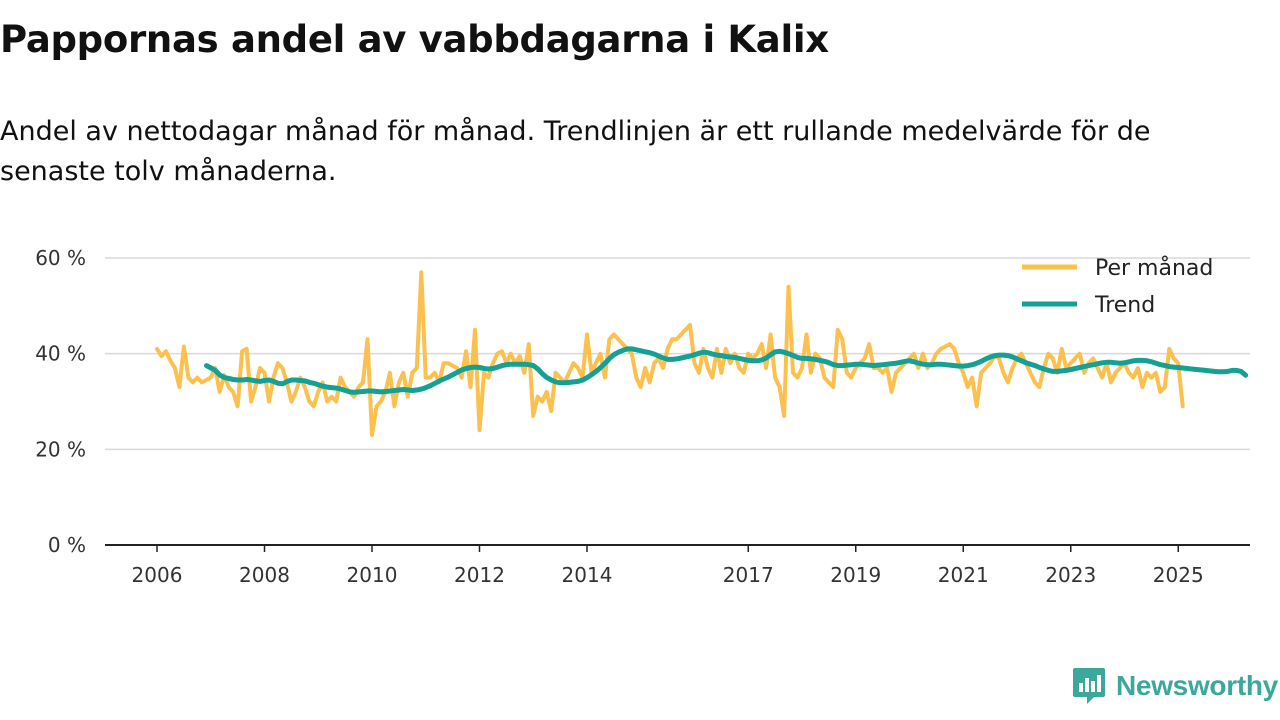  What do you see at coordinates (157, 575) in the screenshot?
I see `x-tick-label: 2006` at bounding box center [157, 575].